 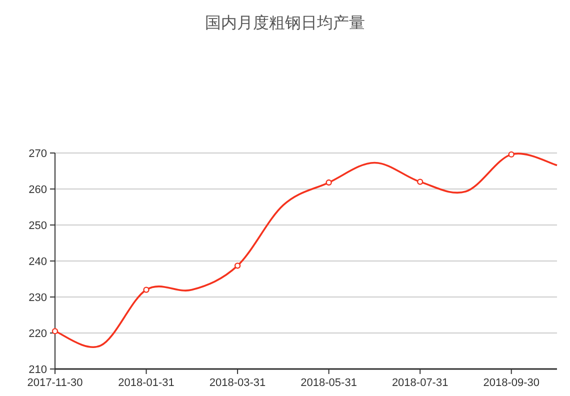 What do you see at coordinates (37, 190) in the screenshot?
I see `y-tick-label: 260` at bounding box center [37, 190].